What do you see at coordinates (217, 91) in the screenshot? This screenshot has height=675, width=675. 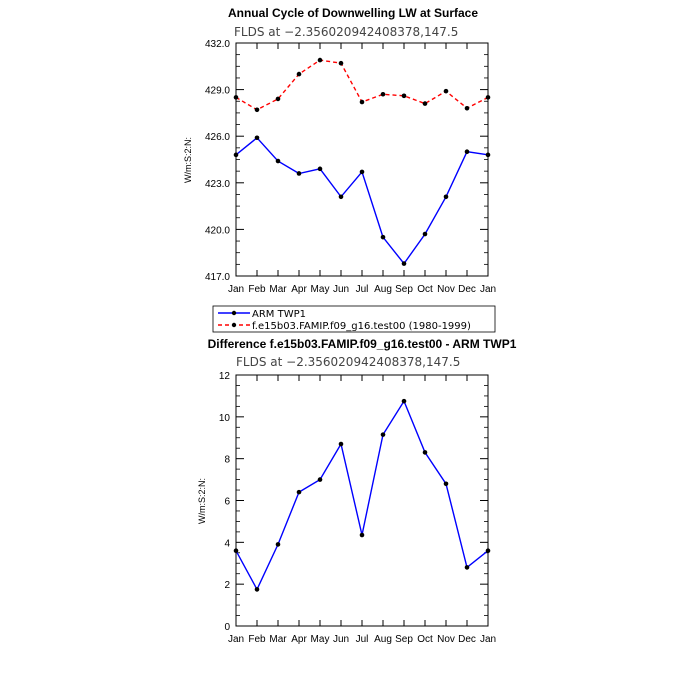 I see `y-tick-label: 429.0` at bounding box center [217, 91].